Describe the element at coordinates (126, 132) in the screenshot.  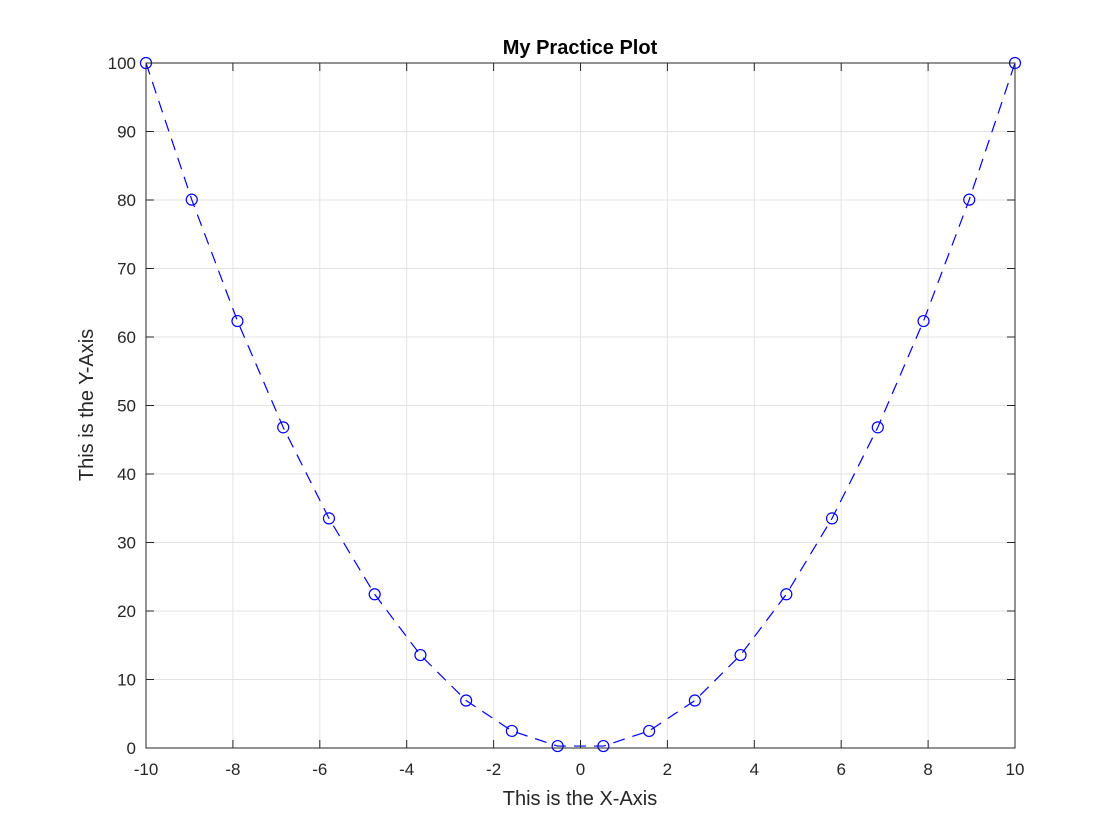
I see `y-tick-label: 90` at that location.